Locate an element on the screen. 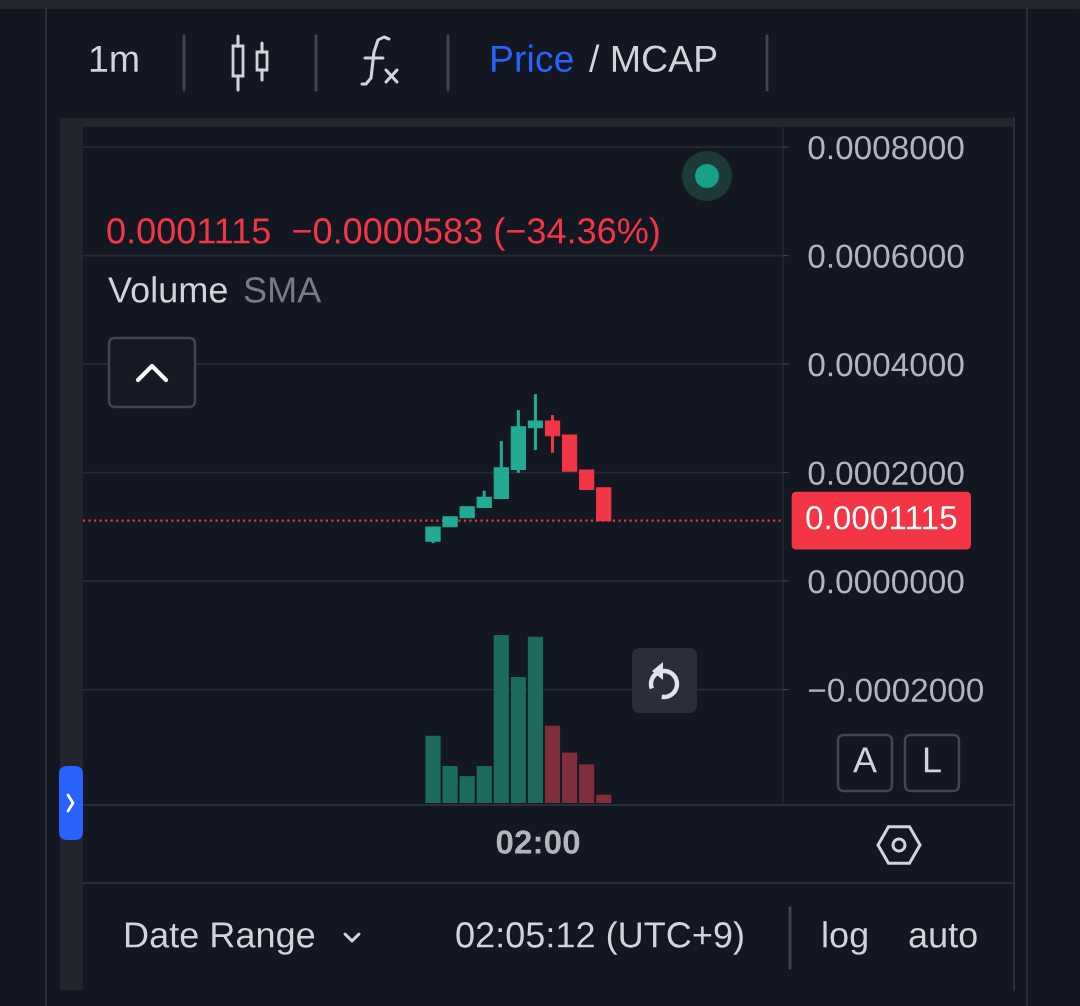 The image size is (1080, 1006). y-tick-label: 0.0000000 is located at coordinates (886, 581).